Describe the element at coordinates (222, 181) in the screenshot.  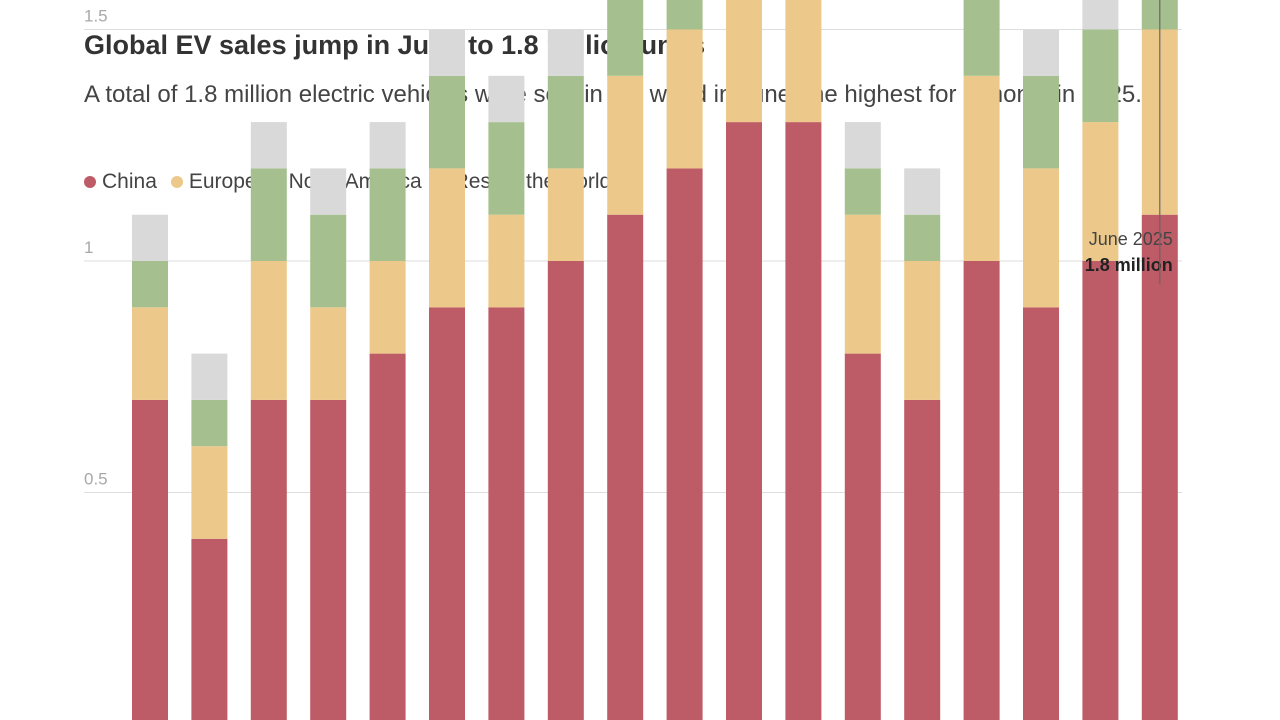
I see `legend-label-europe: Europe` at that location.